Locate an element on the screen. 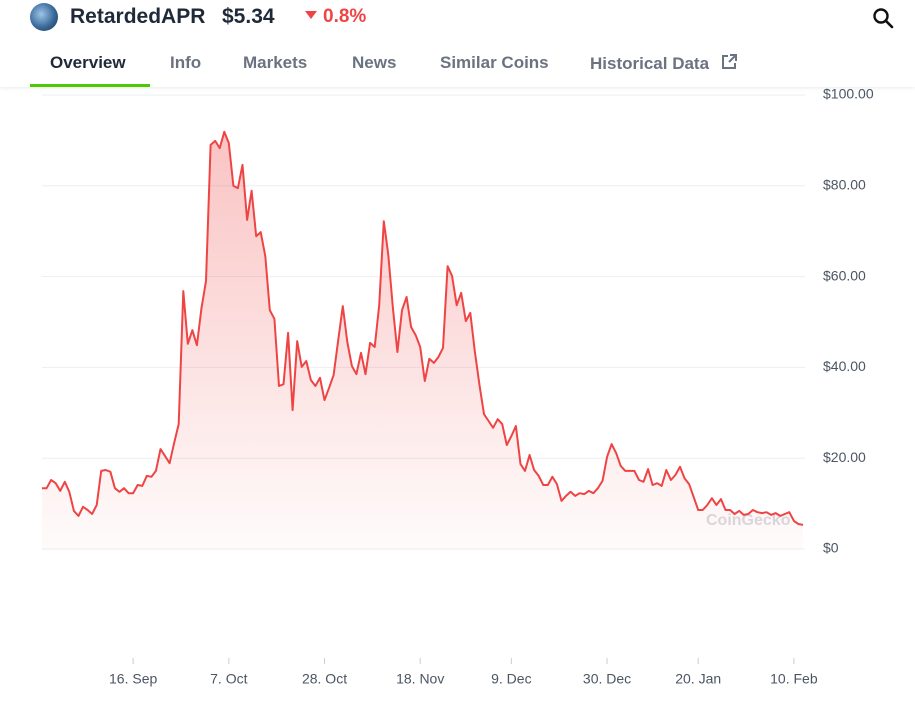  tab: Similar Coins is located at coordinates (494, 62).